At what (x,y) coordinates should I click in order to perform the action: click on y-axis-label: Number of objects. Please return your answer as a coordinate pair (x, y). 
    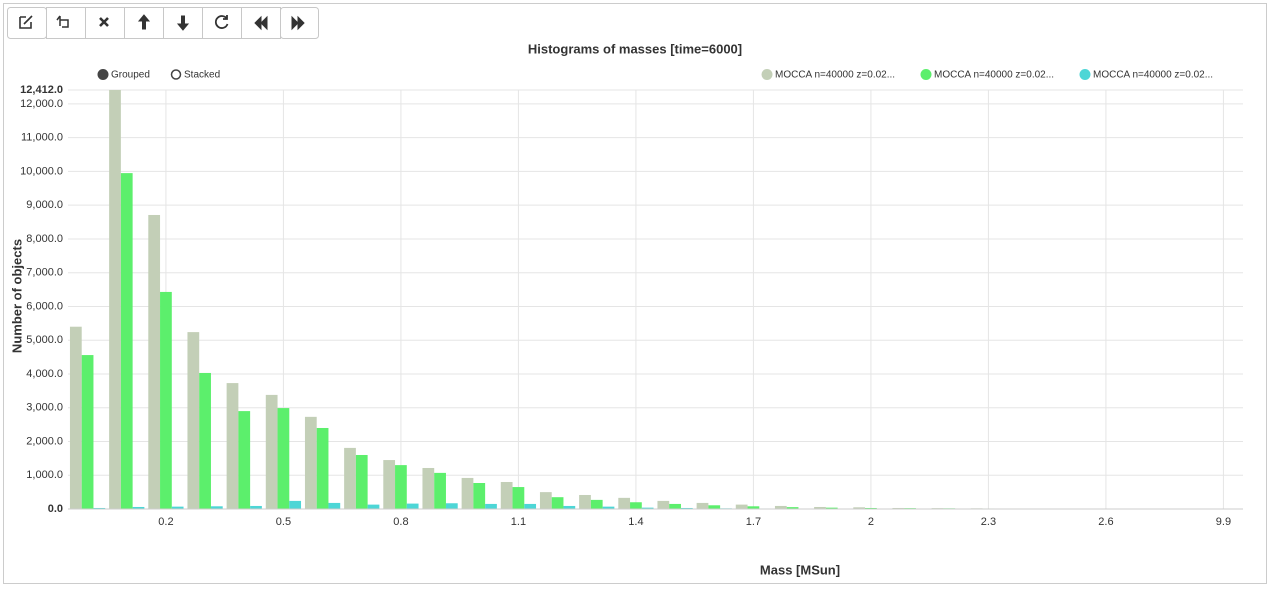
    Looking at the image, I should click on (16, 296).